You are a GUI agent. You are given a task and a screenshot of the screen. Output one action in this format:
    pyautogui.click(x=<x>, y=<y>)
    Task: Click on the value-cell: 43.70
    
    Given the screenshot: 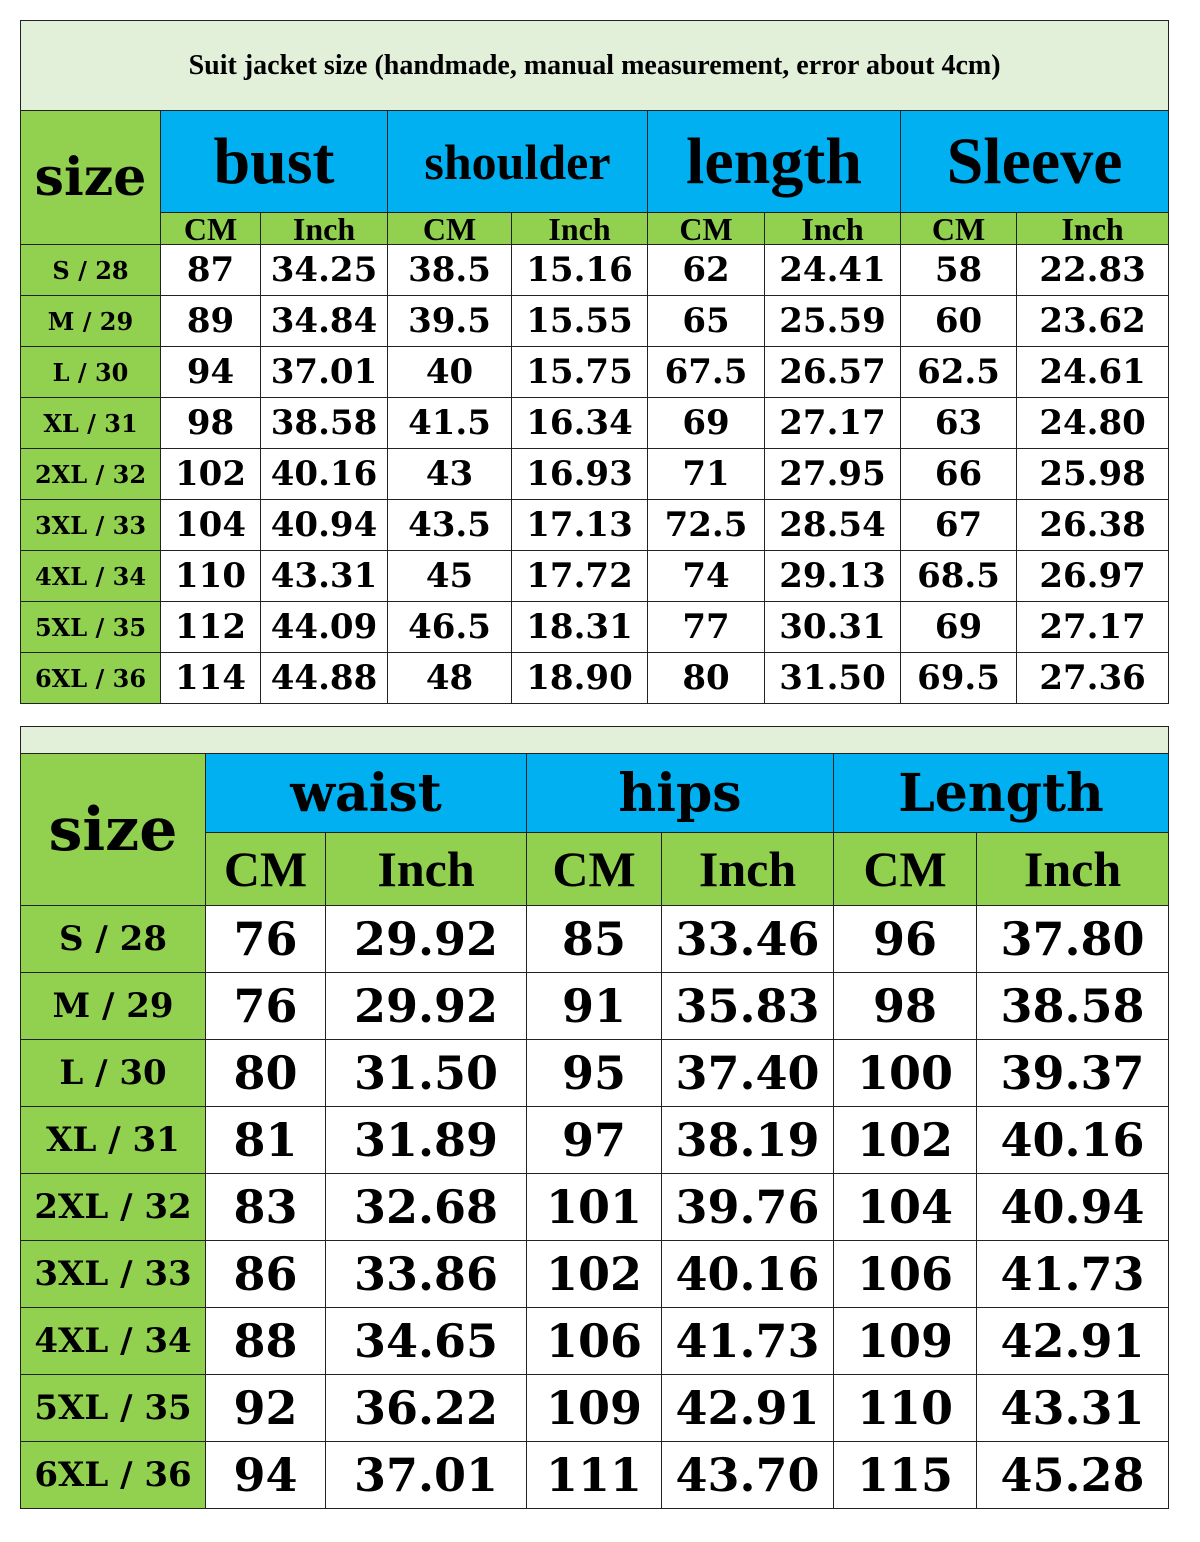 What is the action you would take?
    pyautogui.click(x=747, y=1475)
    